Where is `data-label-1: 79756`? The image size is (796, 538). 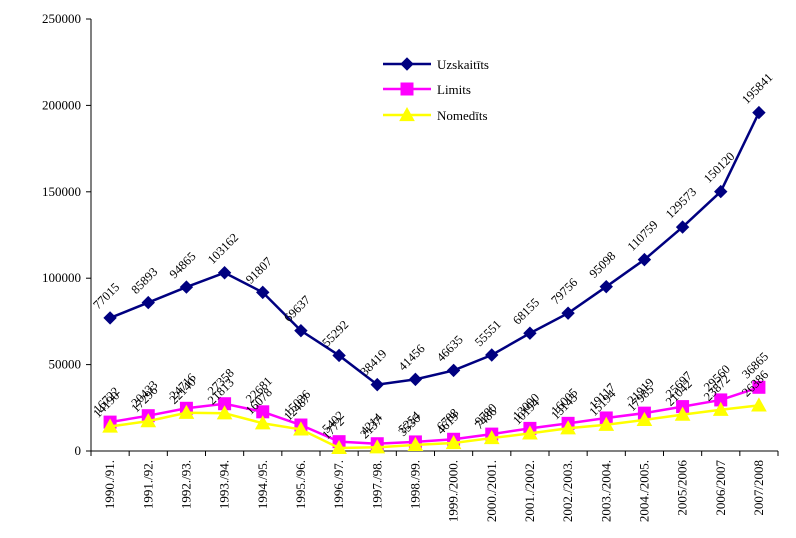 data-label-1: 79756 is located at coordinates (564, 291).